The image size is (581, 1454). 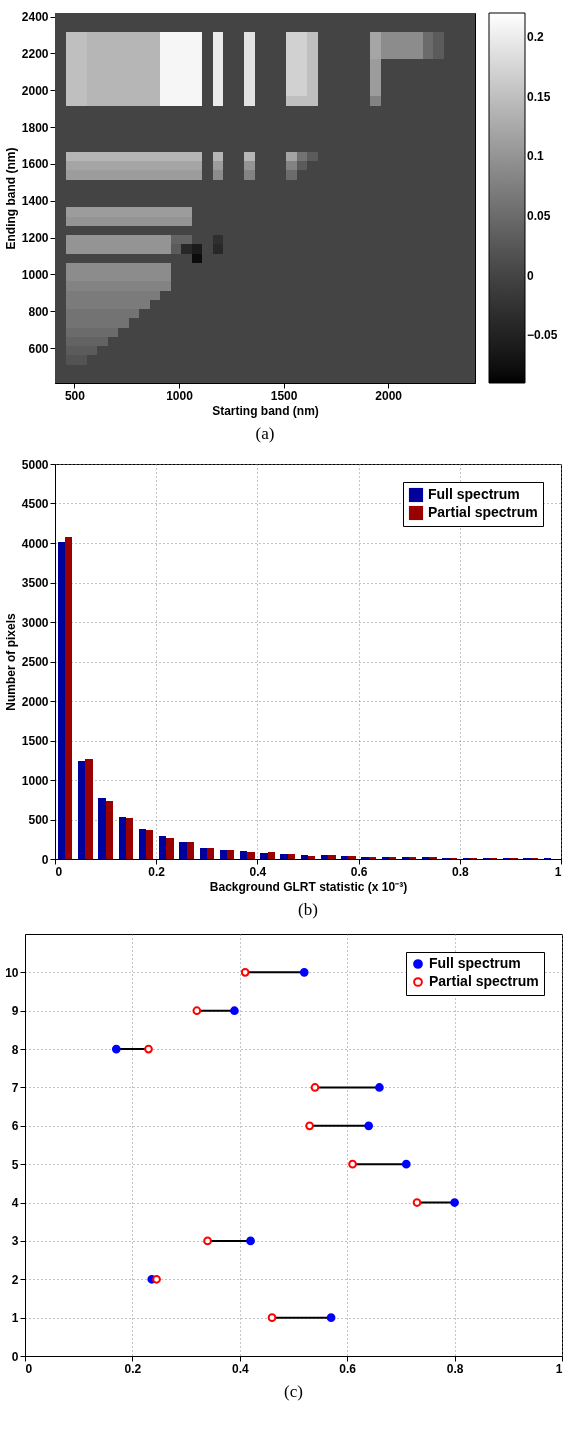 I want to click on y-tick-label: 6, so click(x=15, y=1126).